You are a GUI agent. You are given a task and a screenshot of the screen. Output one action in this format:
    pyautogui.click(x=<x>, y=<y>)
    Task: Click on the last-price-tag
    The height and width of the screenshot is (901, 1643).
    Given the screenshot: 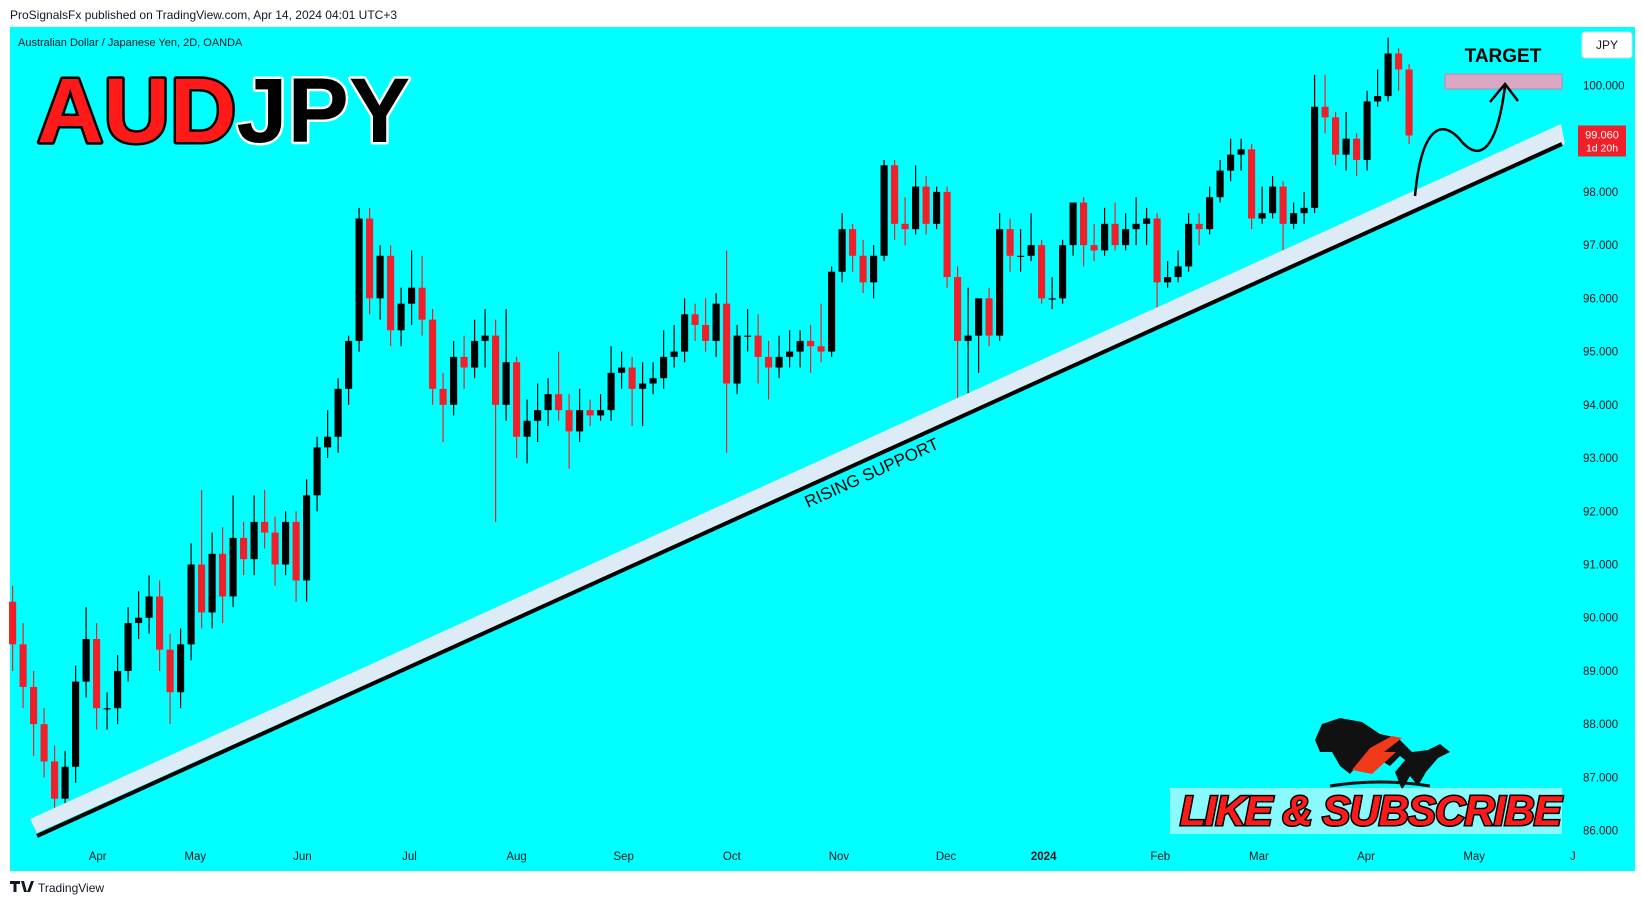 What is the action you would take?
    pyautogui.click(x=1602, y=141)
    